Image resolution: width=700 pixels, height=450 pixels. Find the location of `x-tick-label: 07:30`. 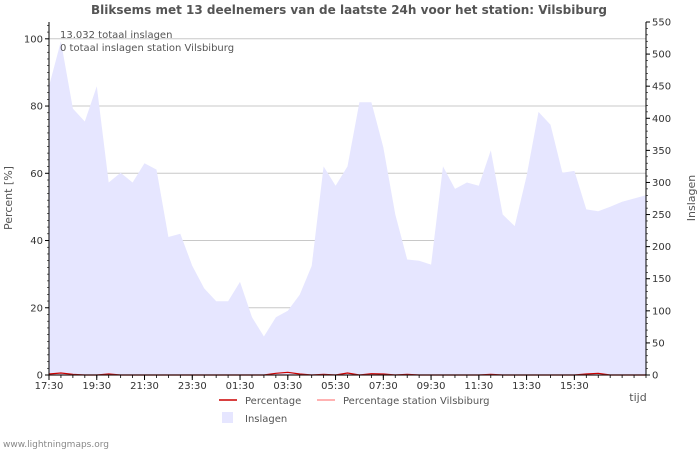

x-tick-label: 07:30 is located at coordinates (383, 386).